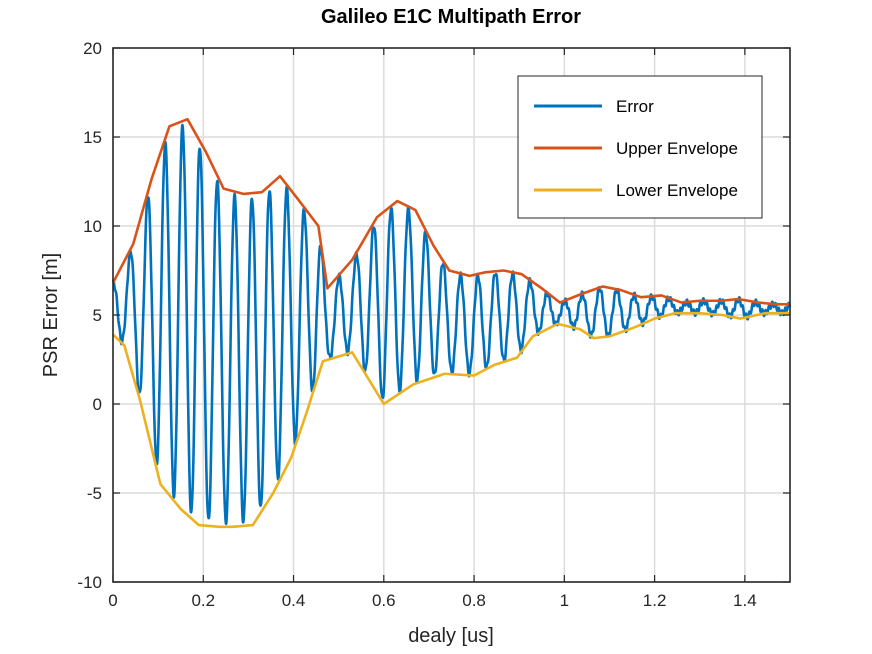 The image size is (872, 654). What do you see at coordinates (203, 600) in the screenshot?
I see `x-tick-label: 0.2` at bounding box center [203, 600].